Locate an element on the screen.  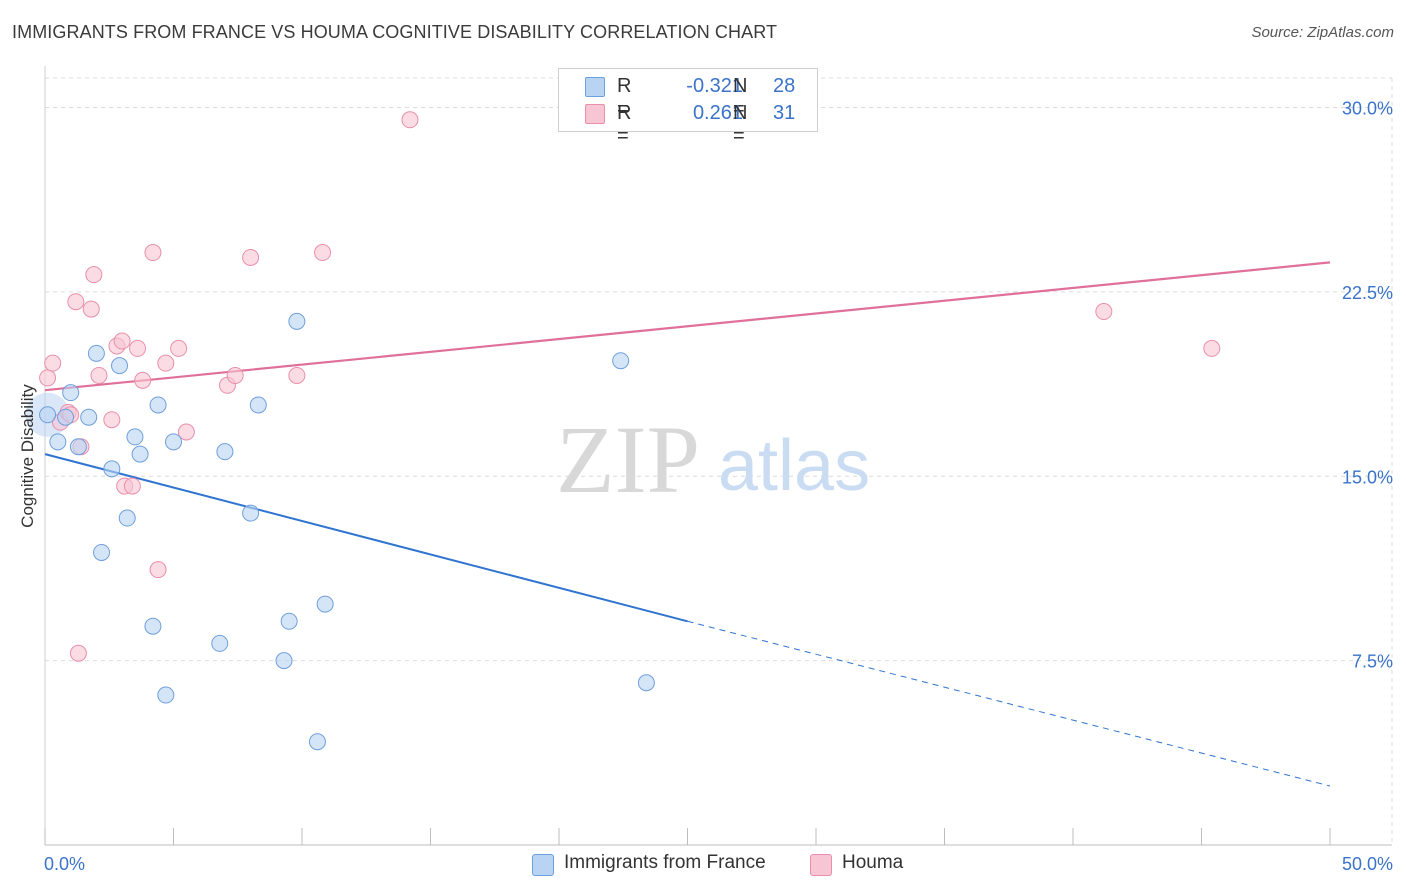
y-tick-label: 30.0% is located at coordinates (1367, 109).